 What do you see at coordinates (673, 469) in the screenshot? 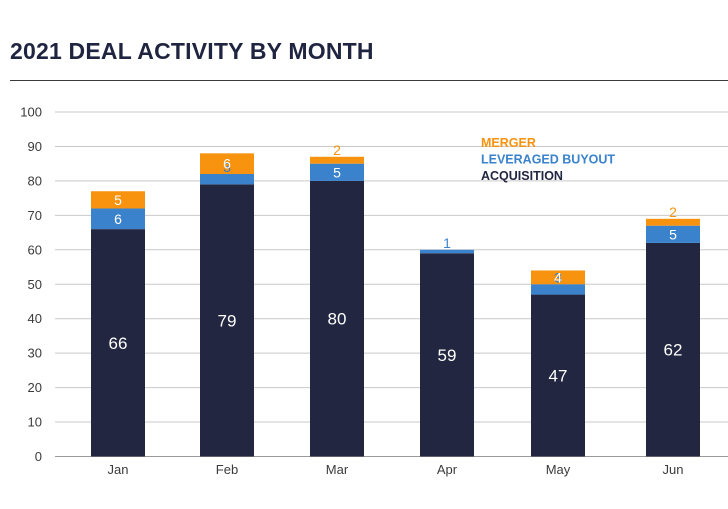
I see `x-tick-label: Jun` at bounding box center [673, 469].